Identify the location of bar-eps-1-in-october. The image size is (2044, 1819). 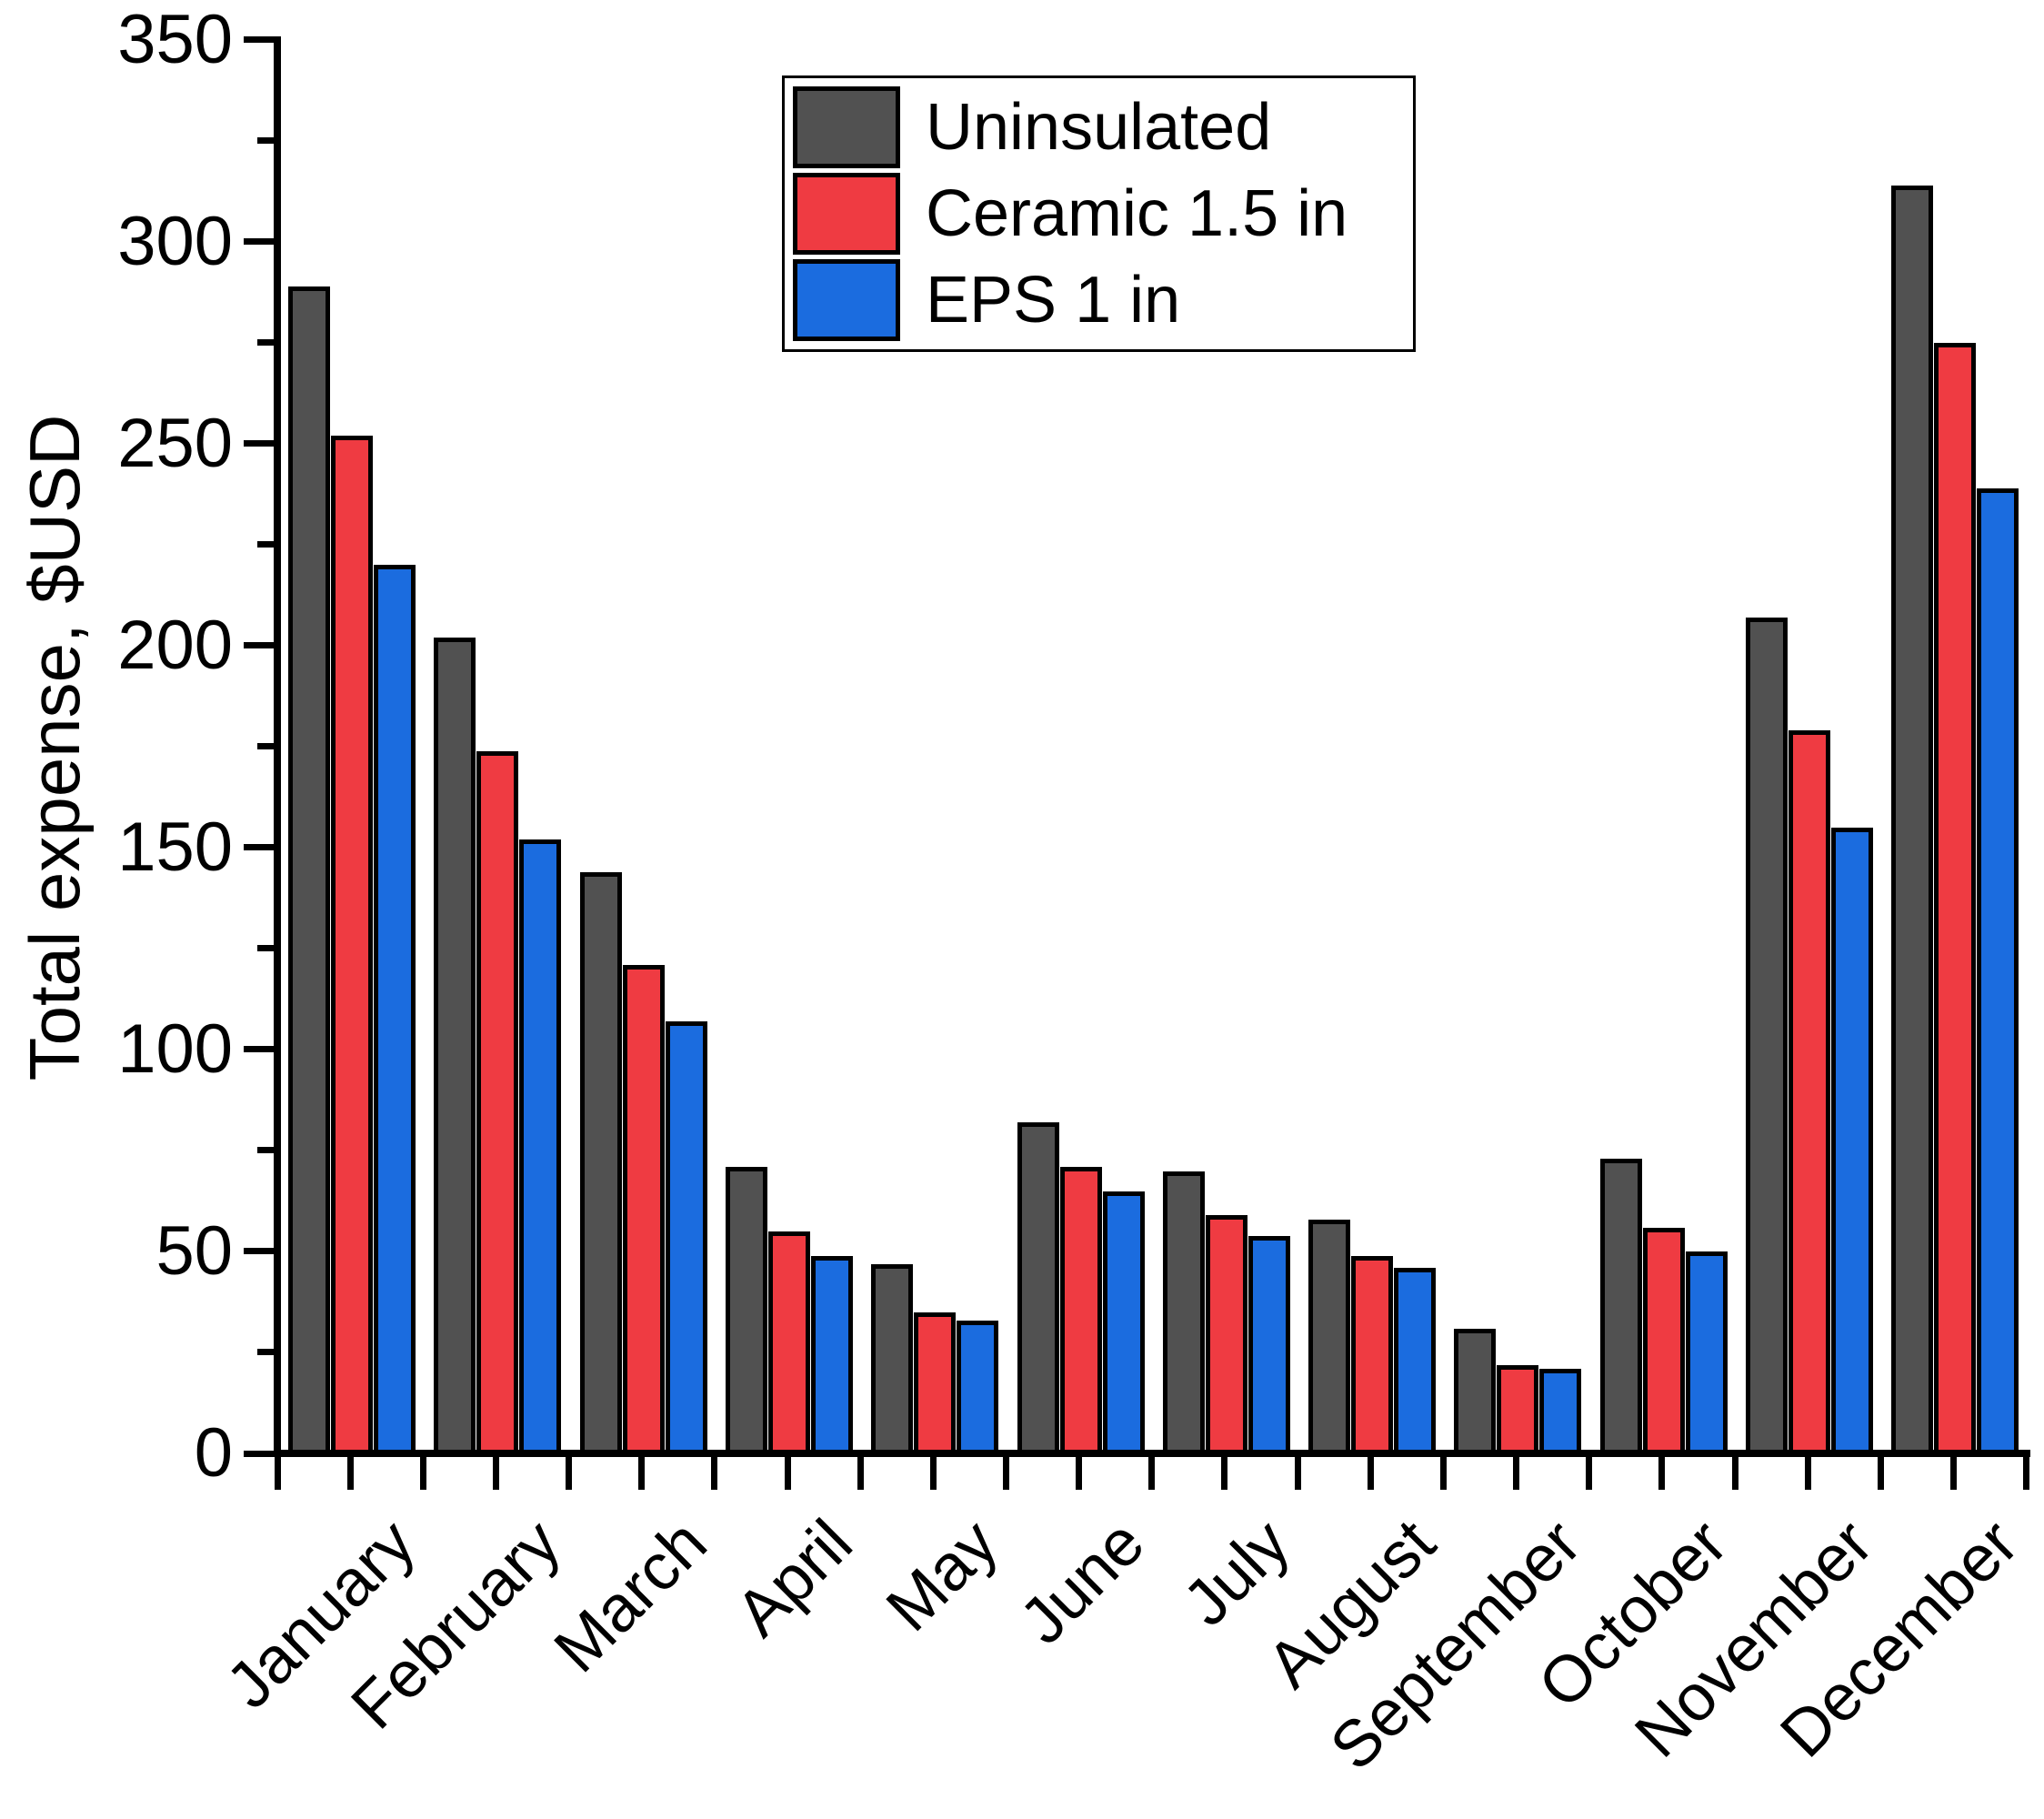
(1707, 1353).